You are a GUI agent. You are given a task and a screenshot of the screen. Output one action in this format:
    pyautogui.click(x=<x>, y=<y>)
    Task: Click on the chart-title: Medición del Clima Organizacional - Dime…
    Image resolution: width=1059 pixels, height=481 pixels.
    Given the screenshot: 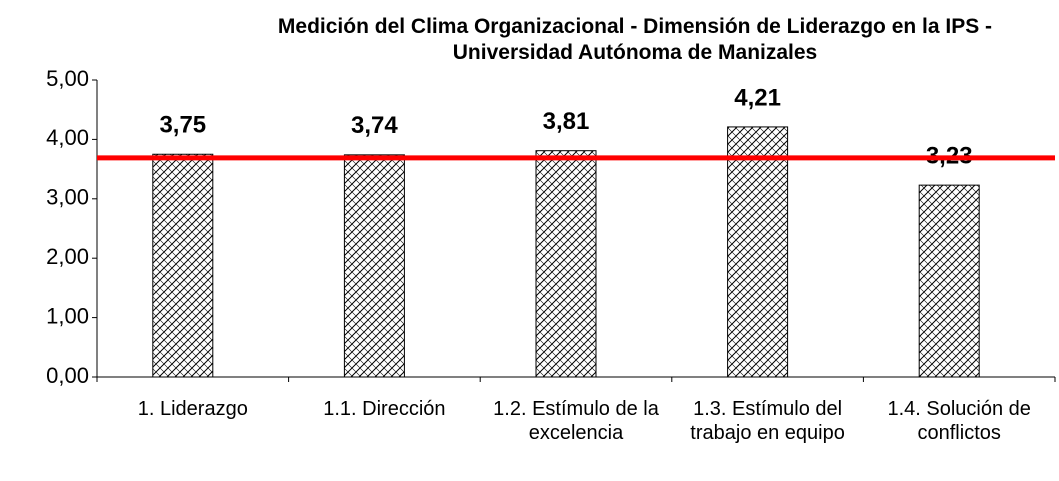 What is the action you would take?
    pyautogui.click(x=635, y=39)
    